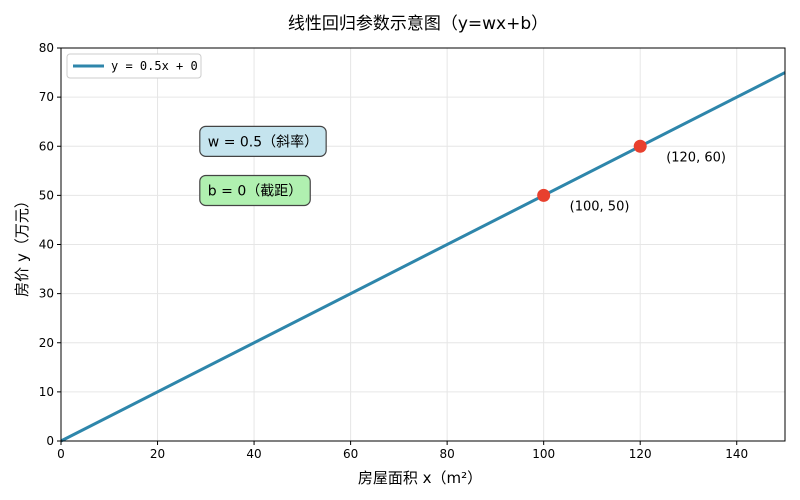  What do you see at coordinates (22, 245) in the screenshot?
I see `y-axis-label: 房价 y（万元）` at bounding box center [22, 245].